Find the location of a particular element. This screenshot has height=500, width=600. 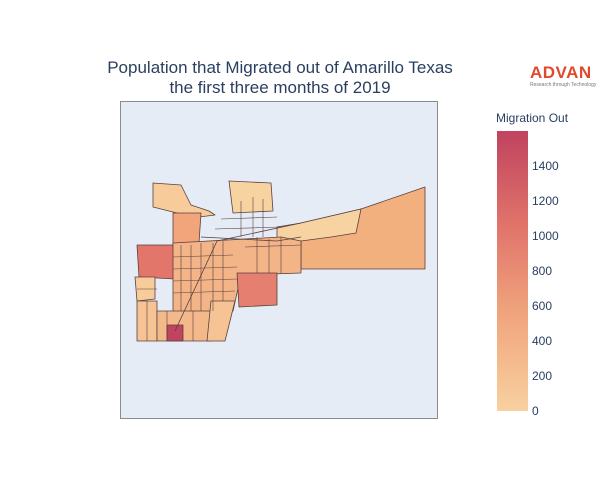

advan-logo: ADVAN Research through Technology is located at coordinates (563, 75).